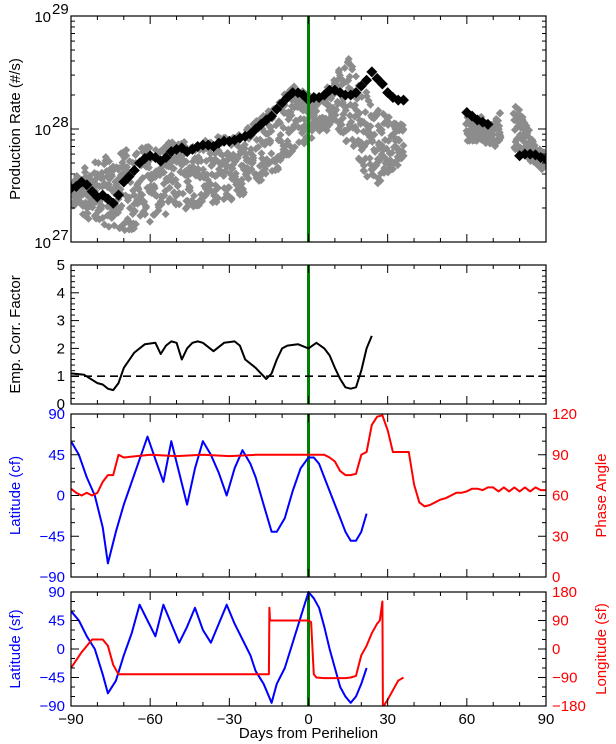 The width and height of the screenshot is (616, 744). I want to click on y2-tick-label: −180, so click(569, 706).